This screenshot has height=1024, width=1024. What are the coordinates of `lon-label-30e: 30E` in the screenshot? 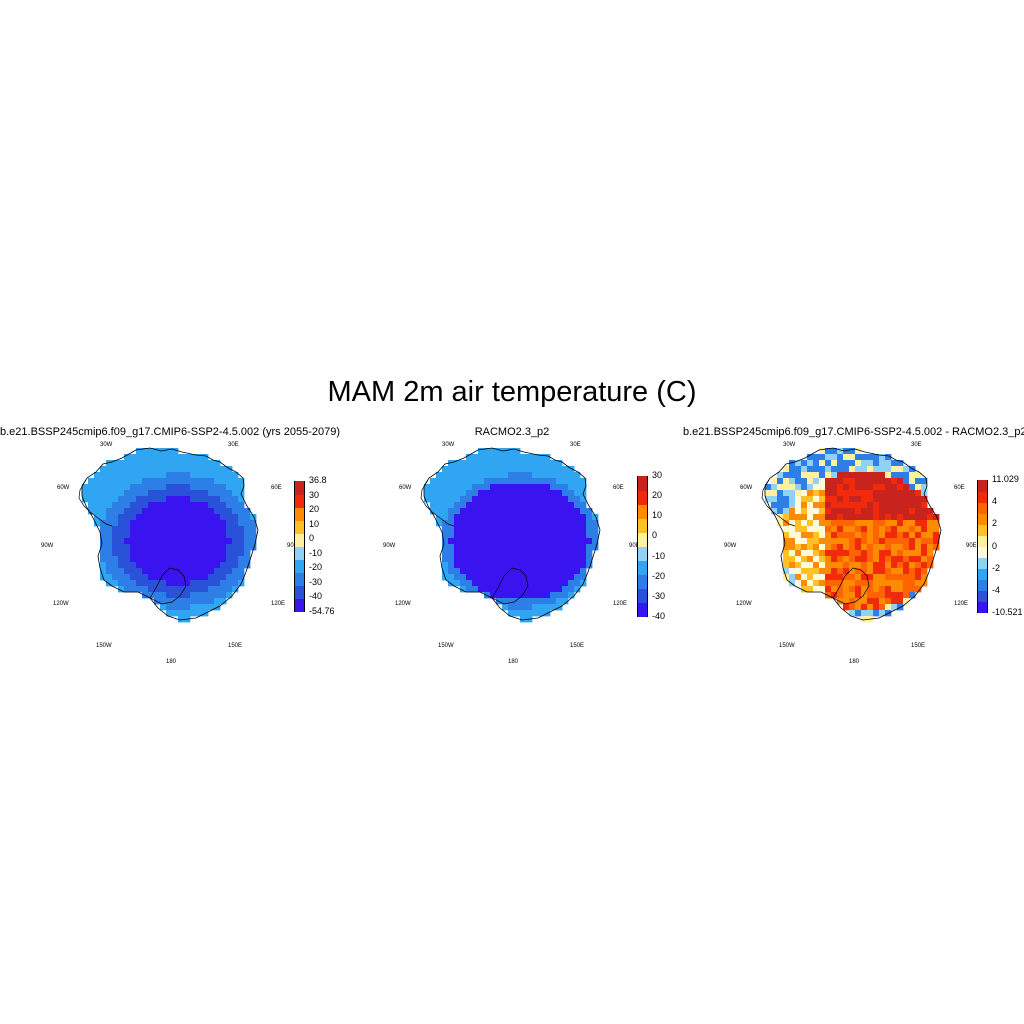 It's located at (916, 445).